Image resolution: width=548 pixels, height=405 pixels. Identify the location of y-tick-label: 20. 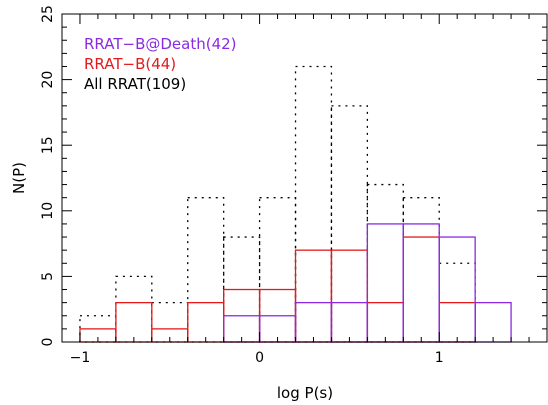
(48, 80).